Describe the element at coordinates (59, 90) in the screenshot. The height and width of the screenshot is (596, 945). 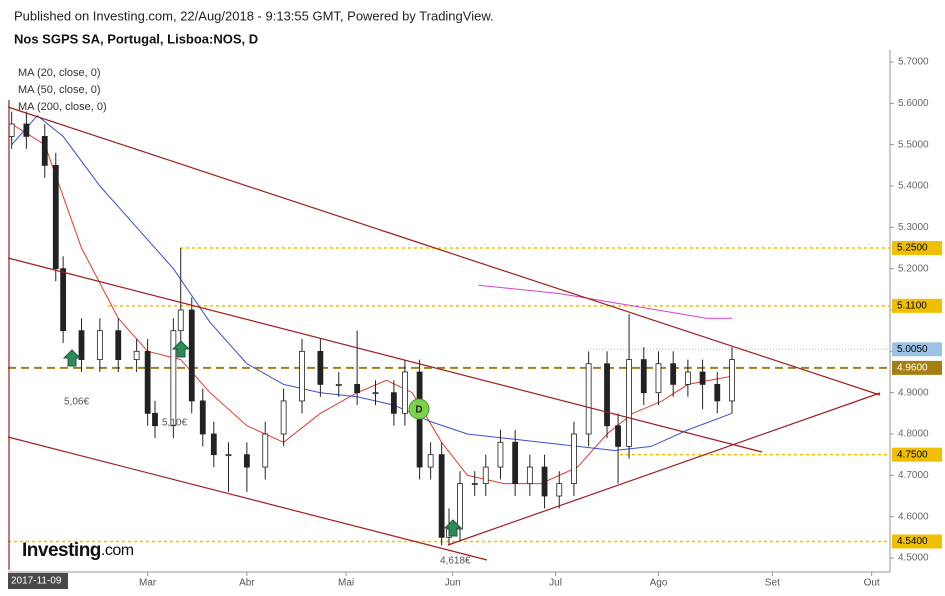
I see `legend-entry: MA (50, close, 0)` at that location.